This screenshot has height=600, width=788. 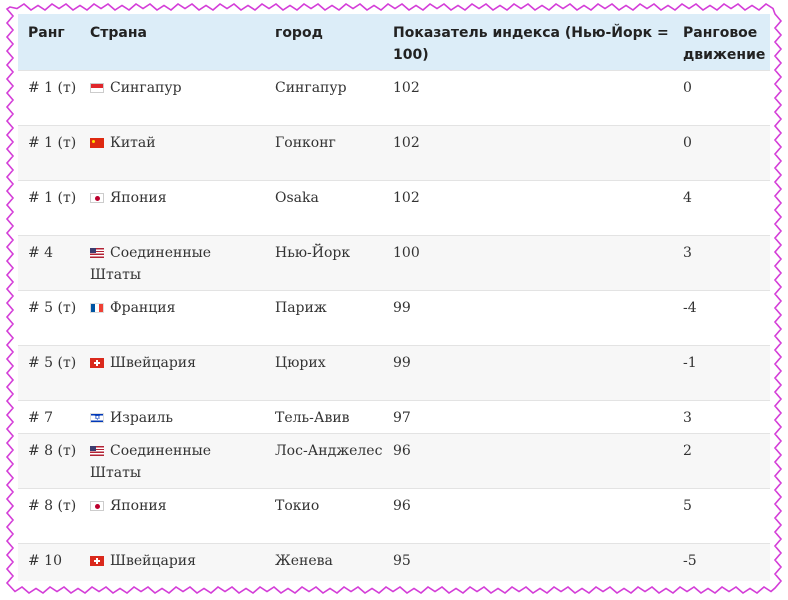 What do you see at coordinates (49, 417) in the screenshot?
I see `cell-rank: # 7` at bounding box center [49, 417].